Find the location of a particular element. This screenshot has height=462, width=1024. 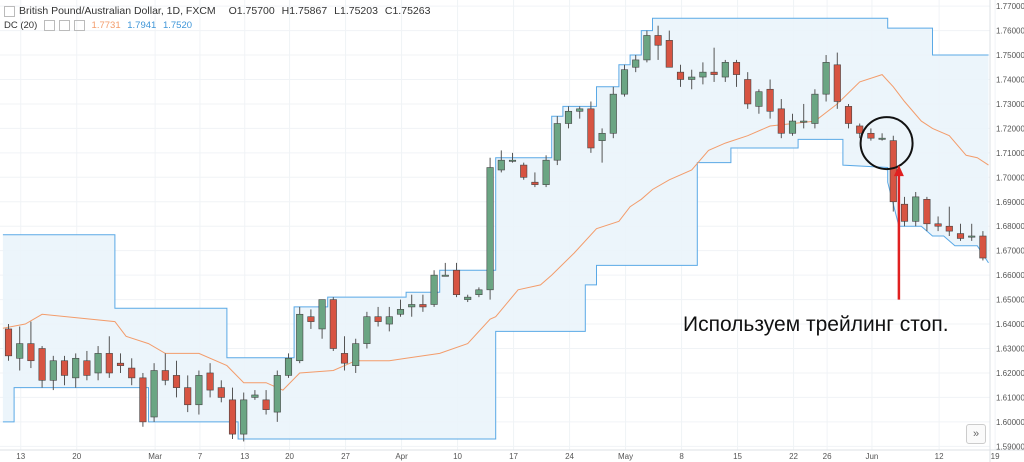

y-tick-label: 1.74000 is located at coordinates (1010, 79).